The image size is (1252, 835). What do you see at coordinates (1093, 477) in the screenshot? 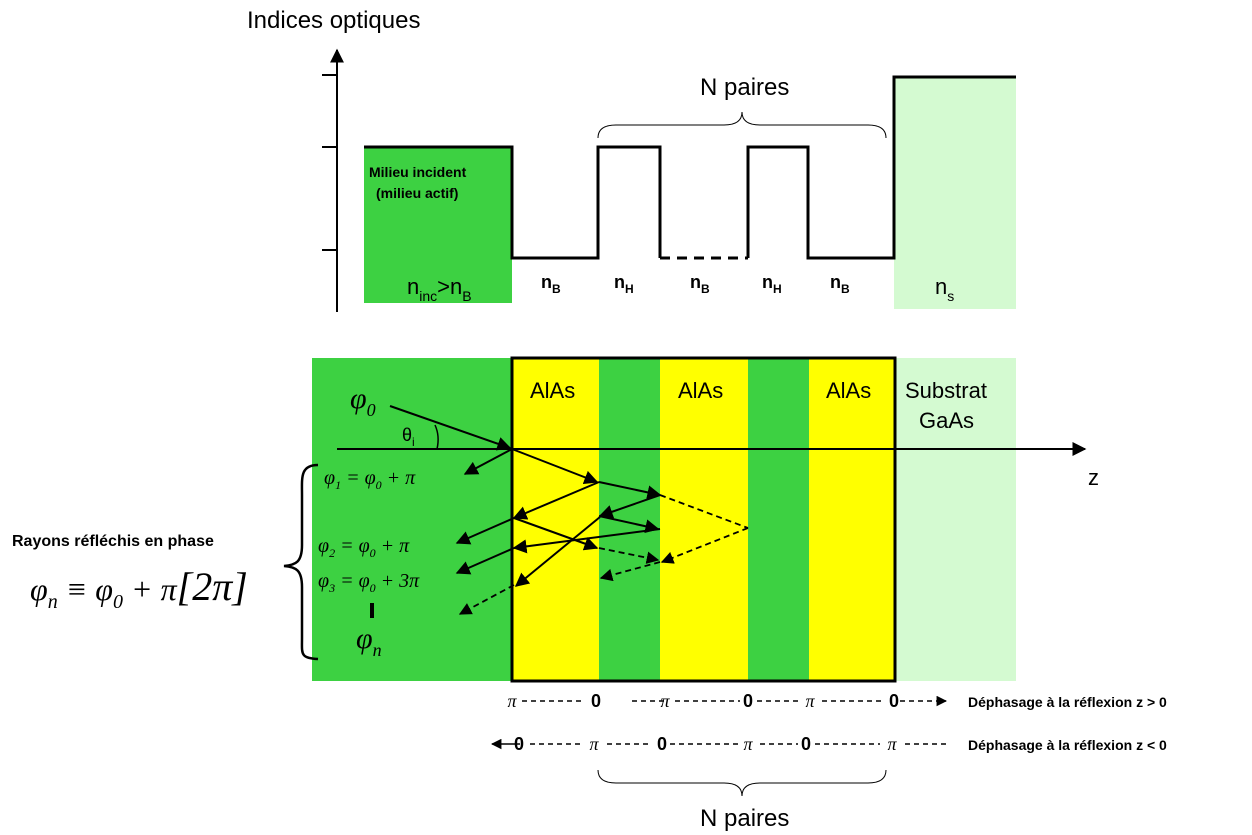
I see `z-label: z` at bounding box center [1093, 477].